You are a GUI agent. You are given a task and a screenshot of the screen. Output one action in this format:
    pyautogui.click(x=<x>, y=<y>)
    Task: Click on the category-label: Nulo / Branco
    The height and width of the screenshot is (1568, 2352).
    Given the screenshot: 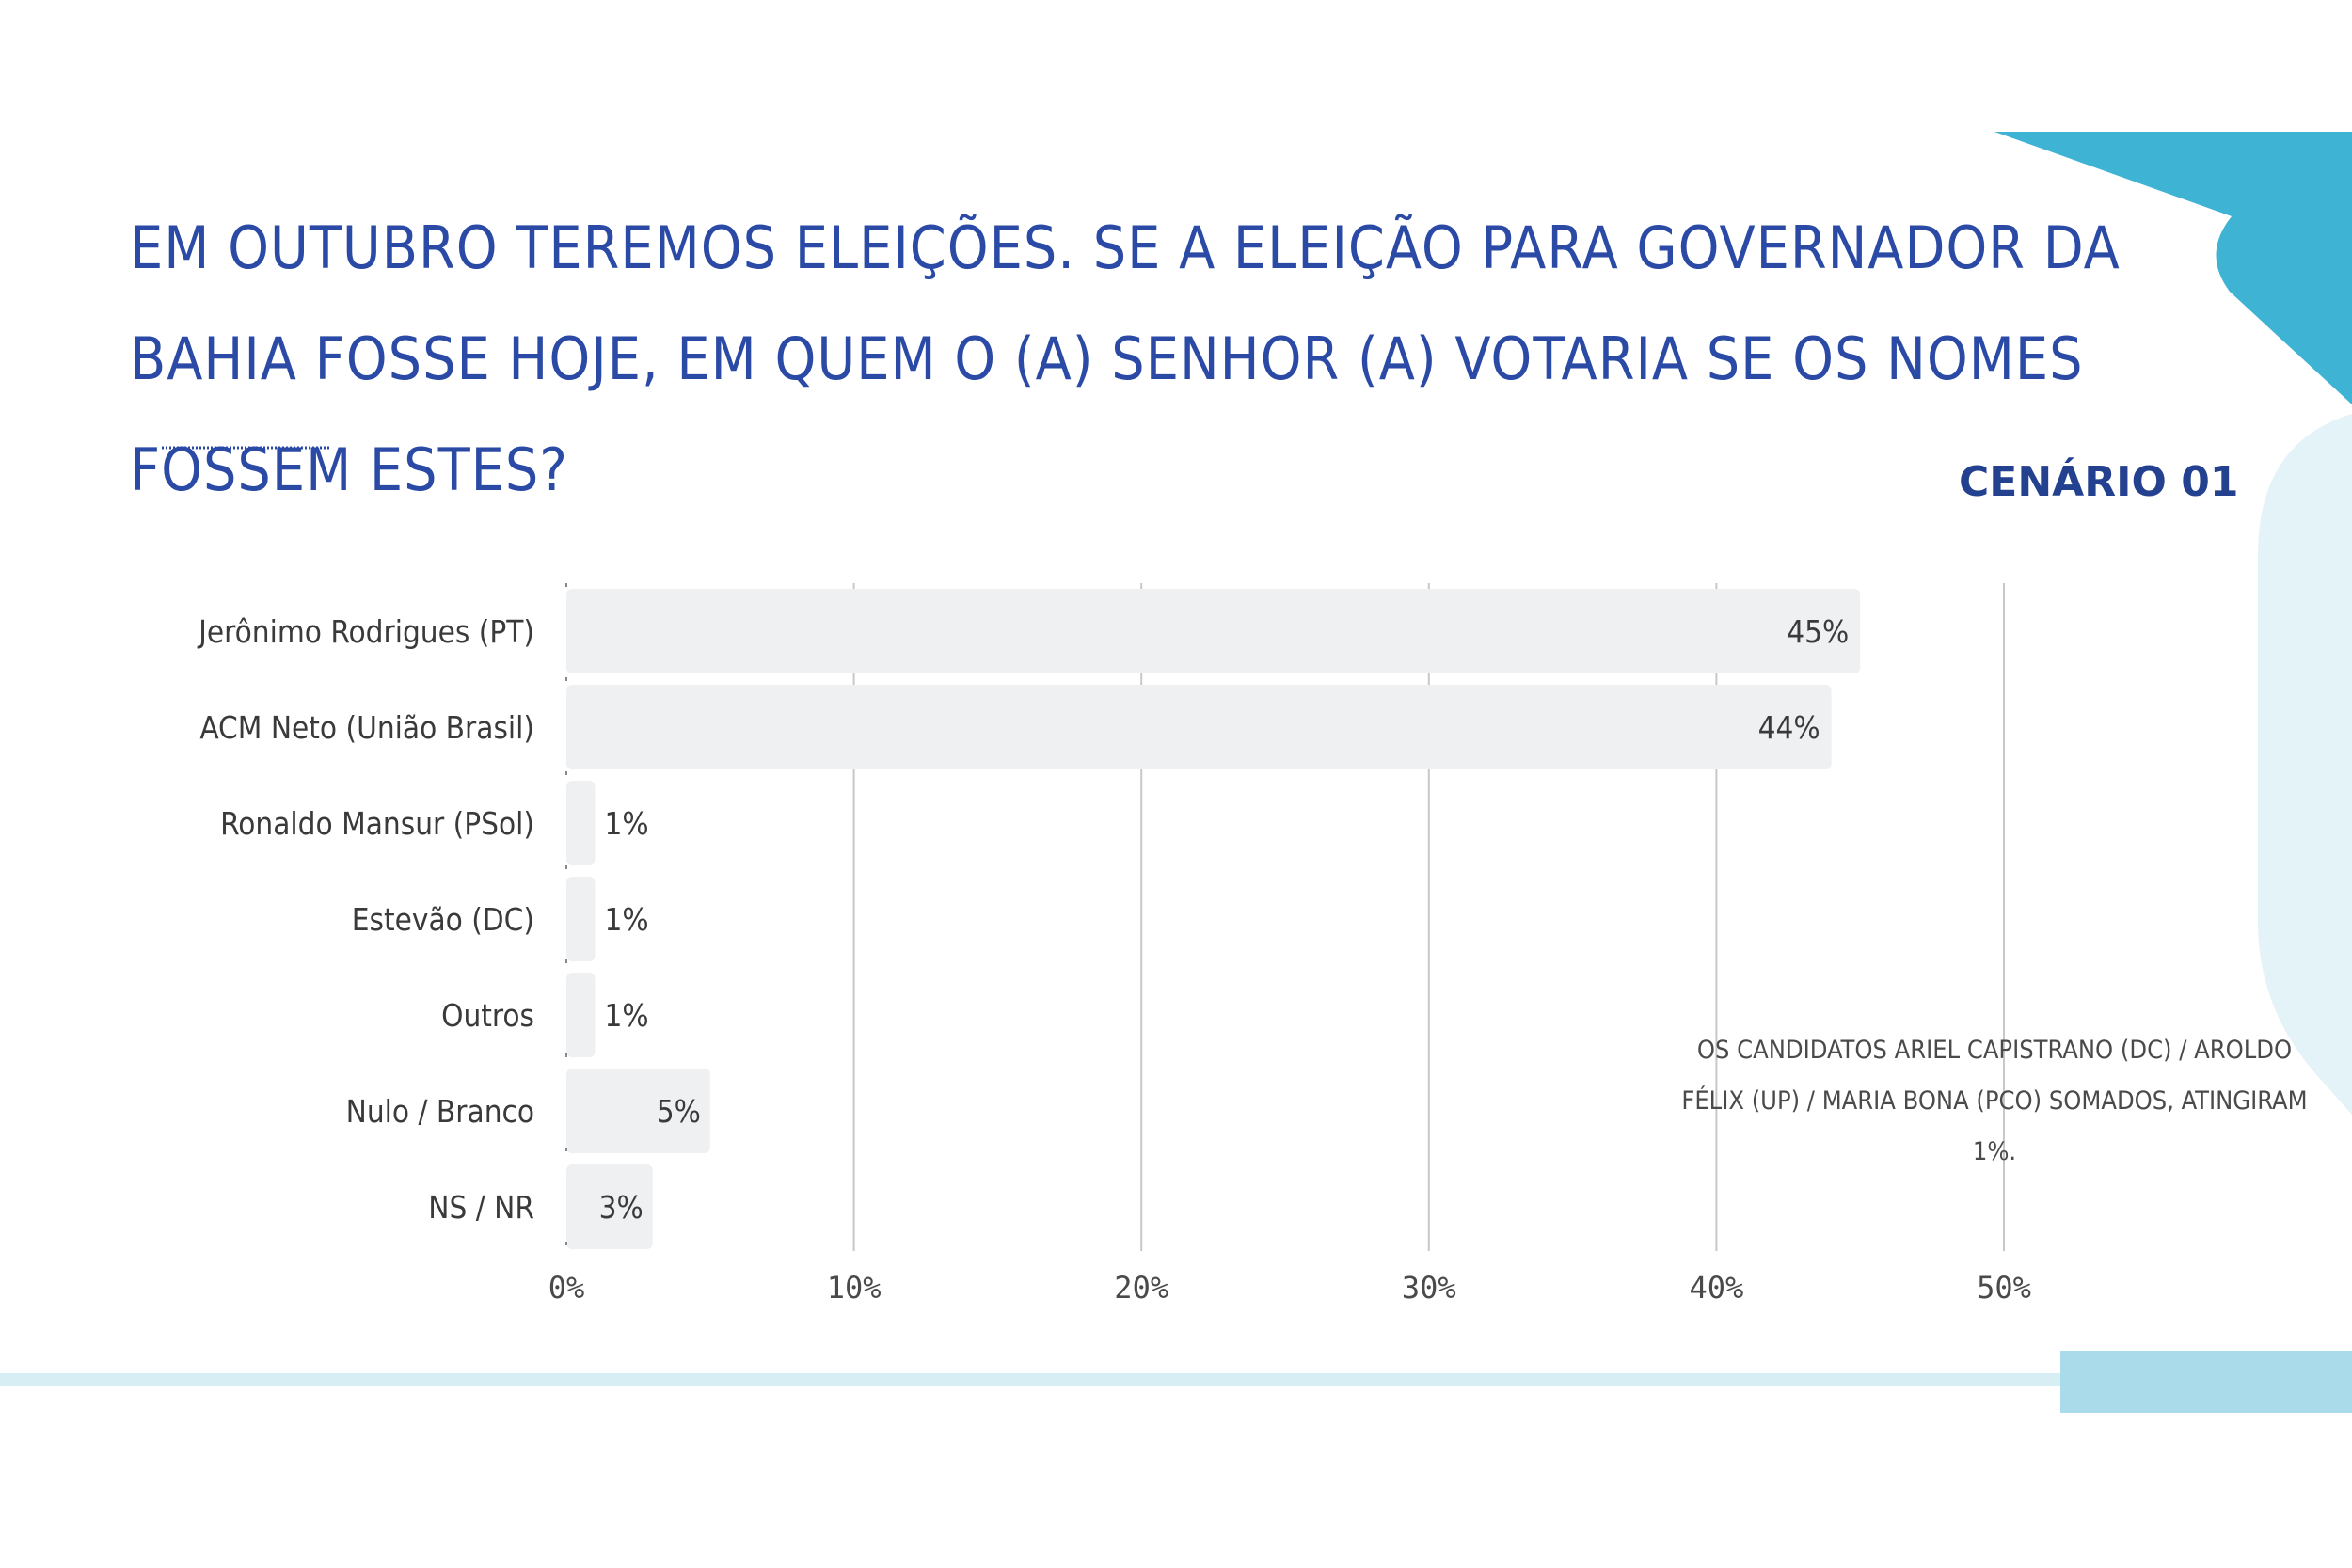 What is the action you would take?
    pyautogui.click(x=440, y=1112)
    